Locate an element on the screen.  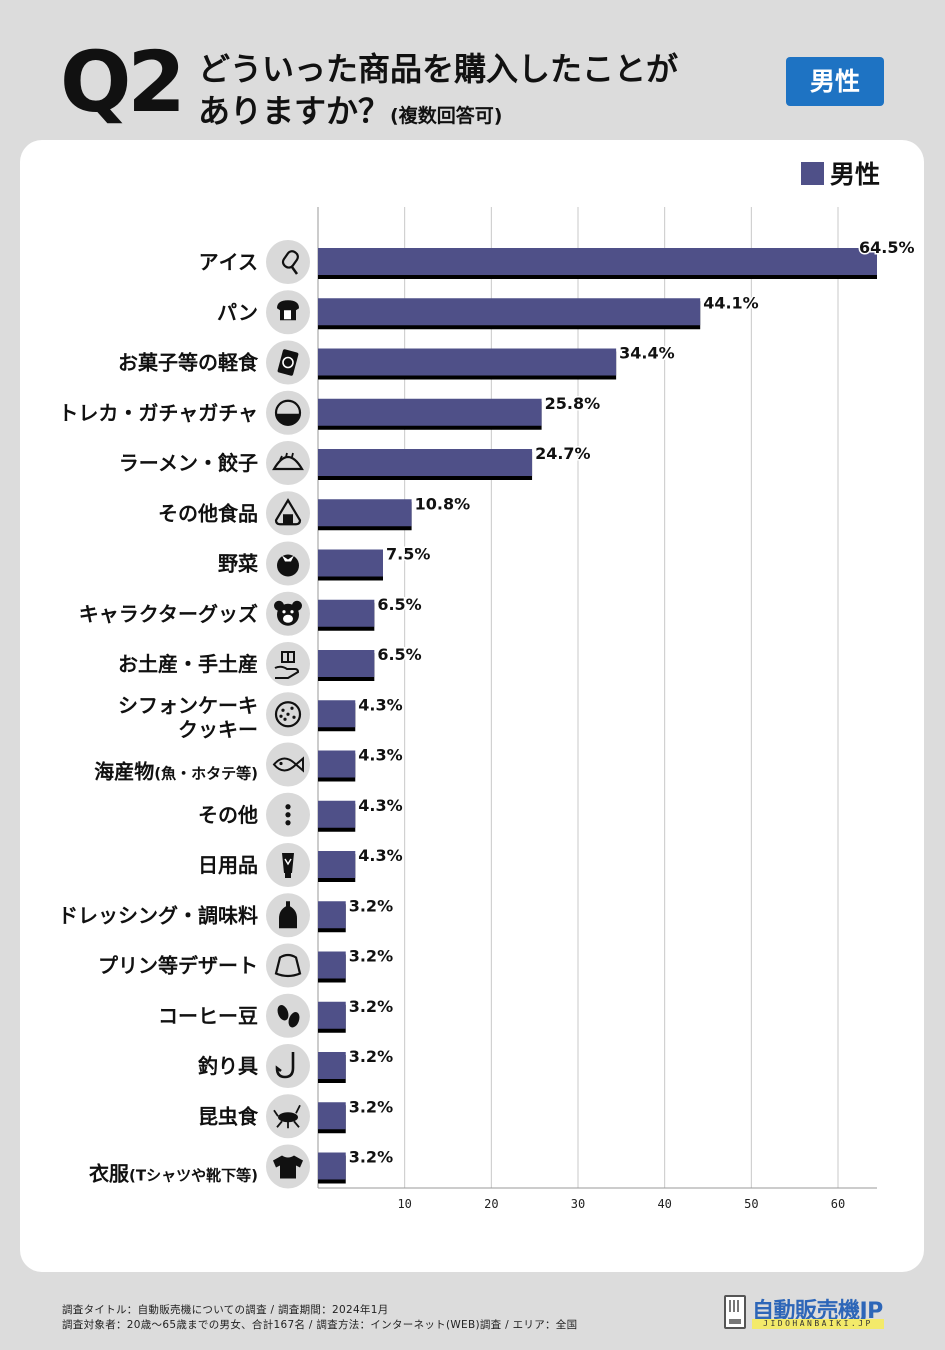
category-label: 釣り具 is located at coordinates (228, 1066).